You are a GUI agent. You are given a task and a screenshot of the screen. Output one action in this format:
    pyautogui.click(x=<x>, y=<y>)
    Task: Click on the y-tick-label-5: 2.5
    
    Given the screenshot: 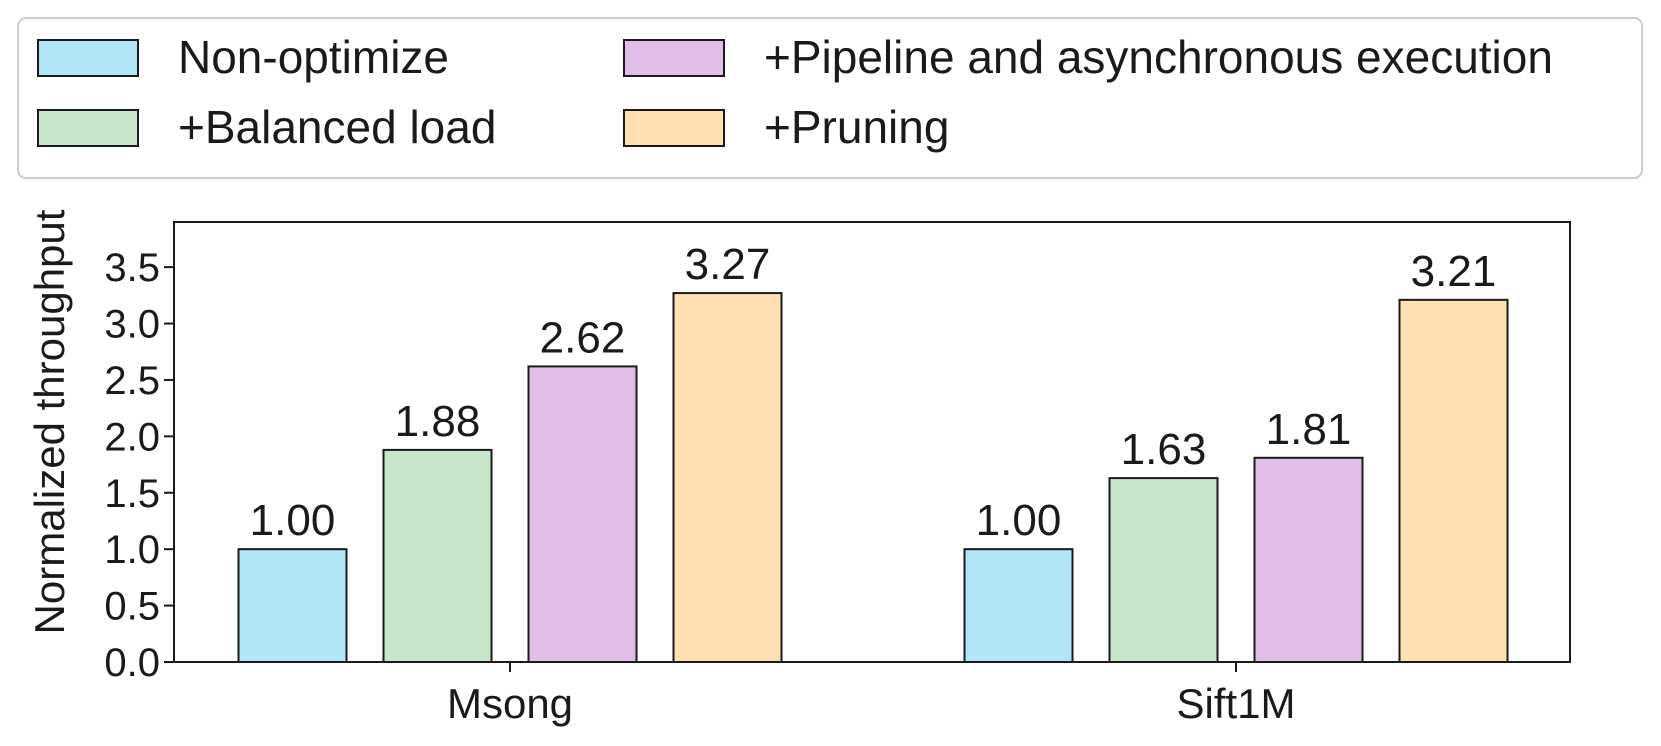 What is the action you would take?
    pyautogui.click(x=132, y=381)
    